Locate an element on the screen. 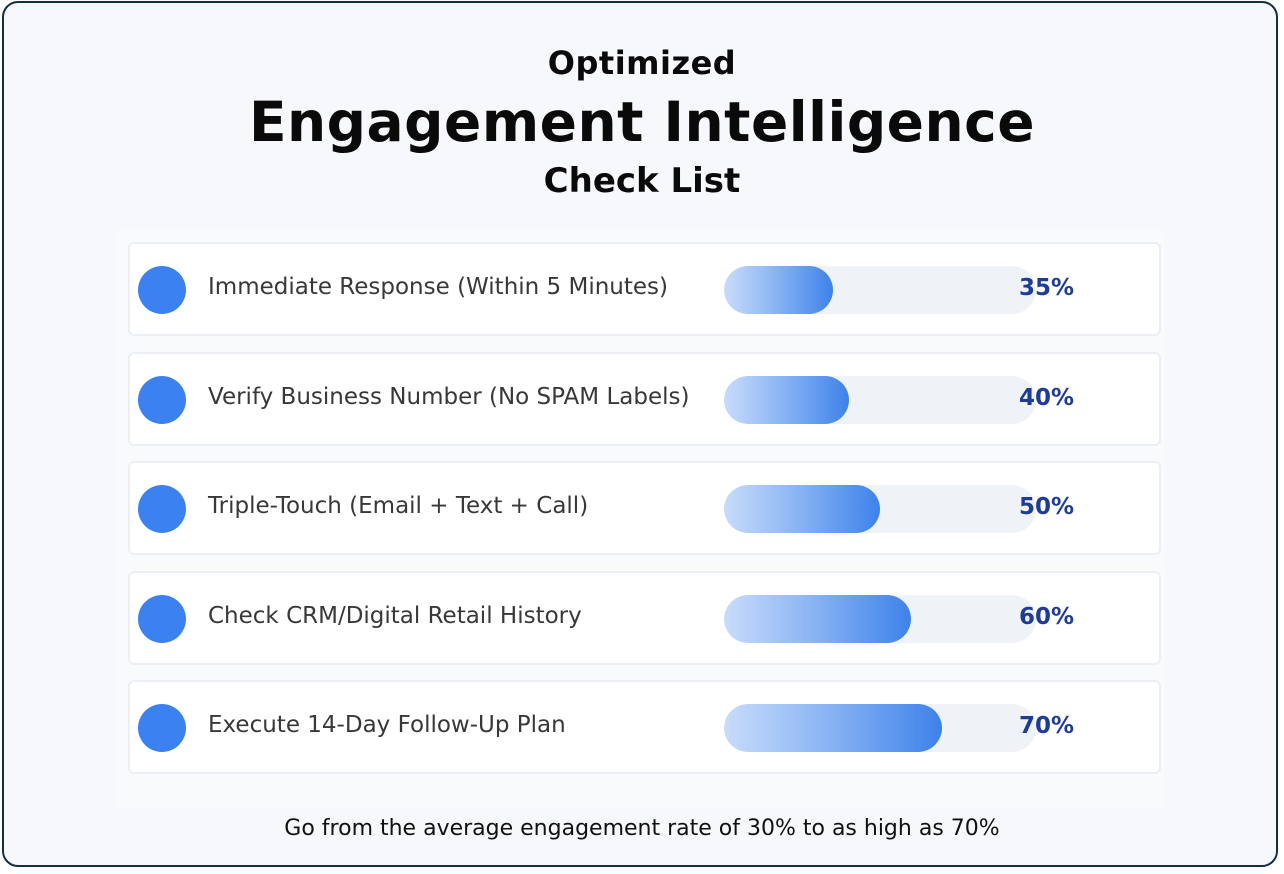 The height and width of the screenshot is (874, 1284). title-line-3: Check List is located at coordinates (642, 181).